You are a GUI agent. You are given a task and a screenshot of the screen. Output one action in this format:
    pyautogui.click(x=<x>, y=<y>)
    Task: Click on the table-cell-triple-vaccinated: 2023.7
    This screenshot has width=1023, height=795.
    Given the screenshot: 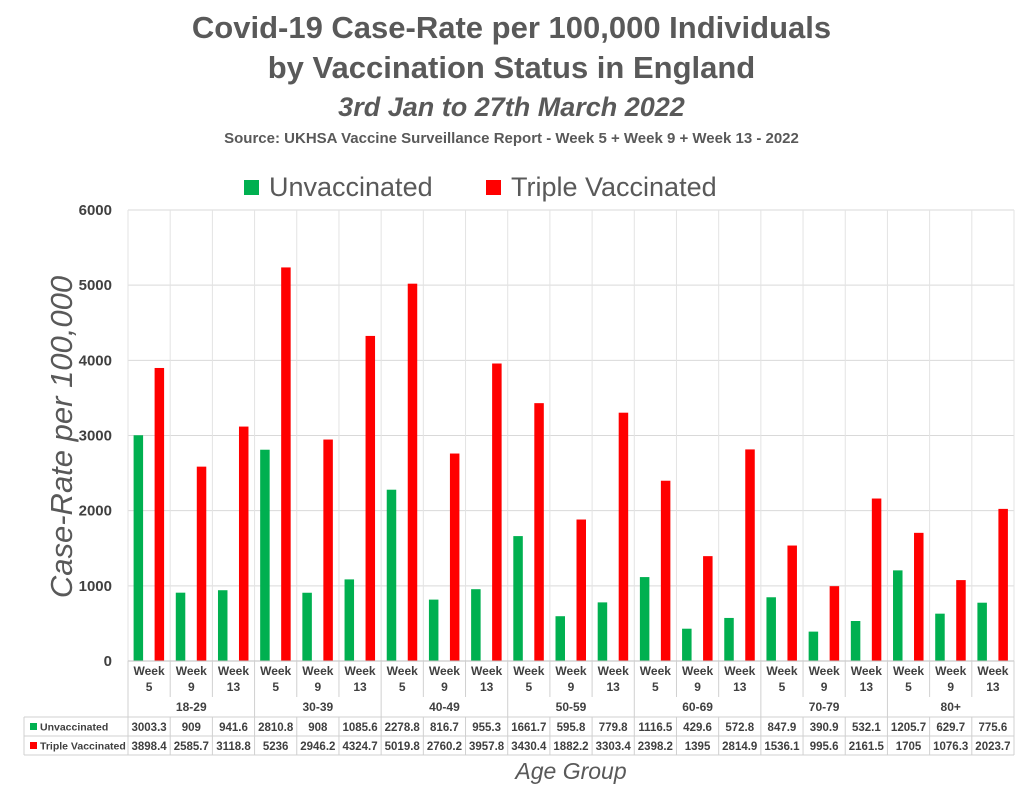 What is the action you would take?
    pyautogui.click(x=992, y=747)
    